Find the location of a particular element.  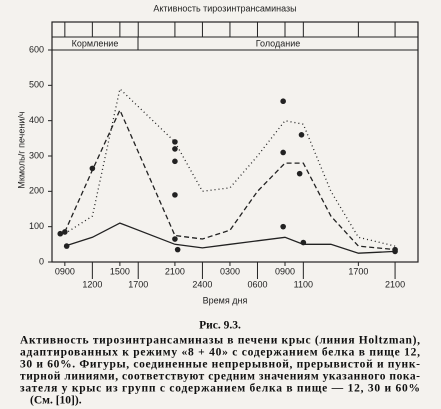

x-tick-label: 1100 is located at coordinates (303, 284).